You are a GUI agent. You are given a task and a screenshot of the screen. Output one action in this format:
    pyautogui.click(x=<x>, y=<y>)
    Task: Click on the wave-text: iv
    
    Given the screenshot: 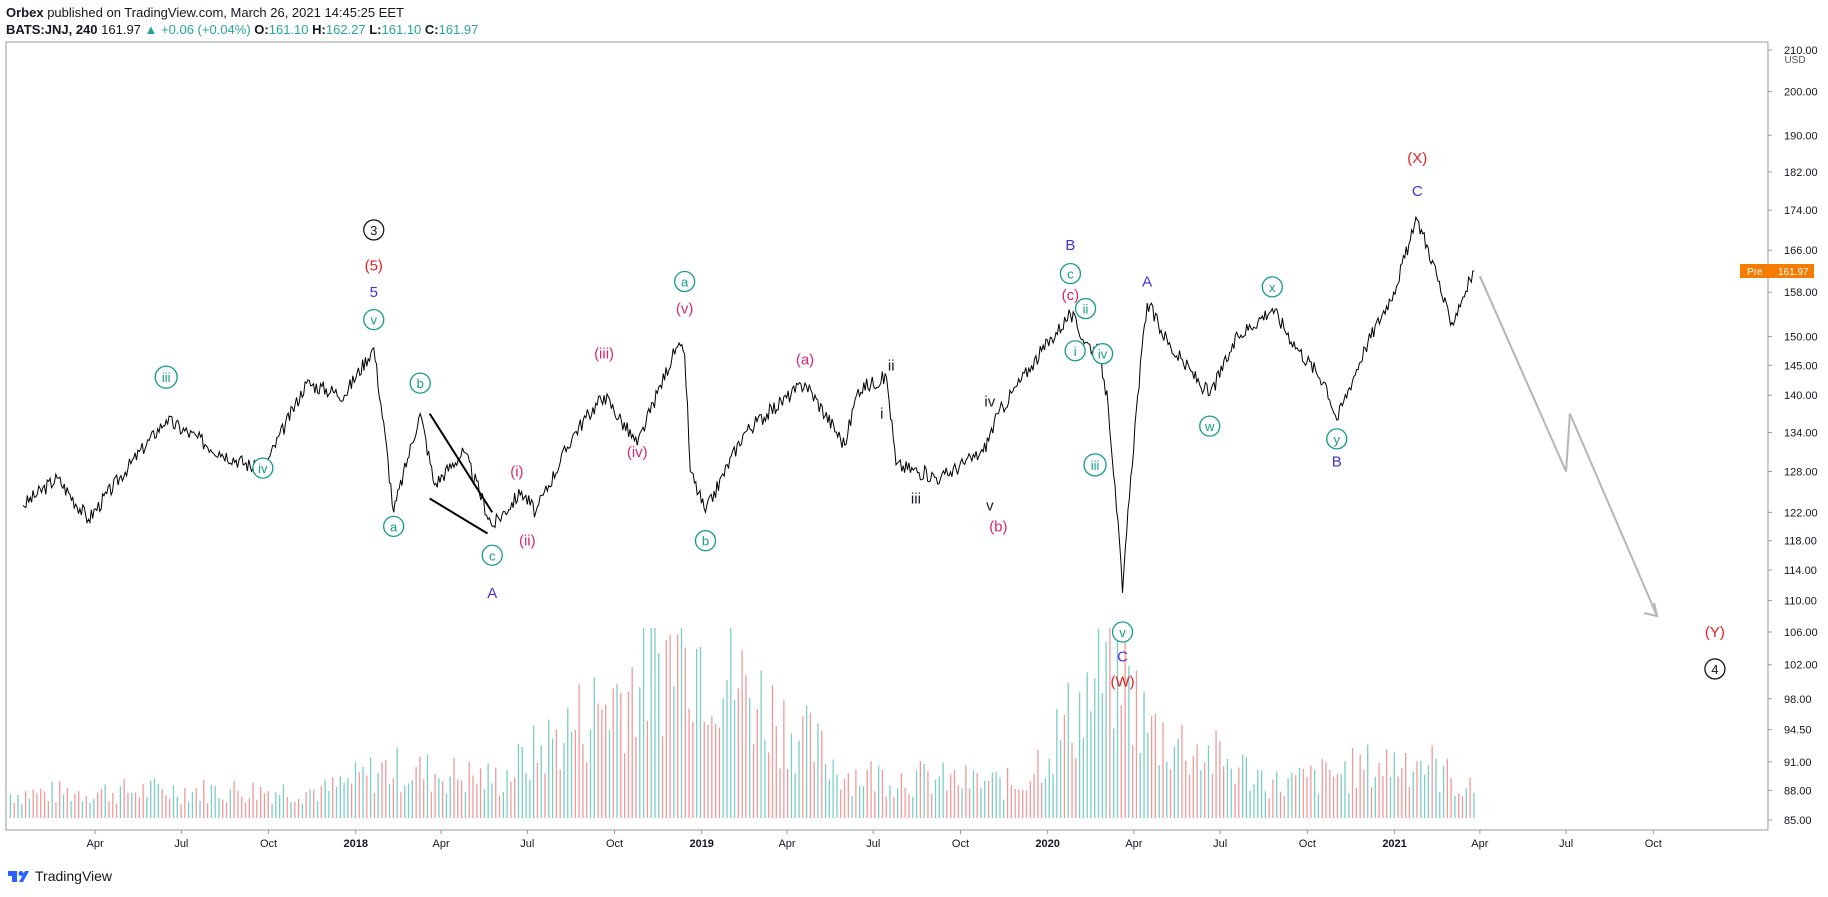 What is the action you would take?
    pyautogui.click(x=263, y=468)
    